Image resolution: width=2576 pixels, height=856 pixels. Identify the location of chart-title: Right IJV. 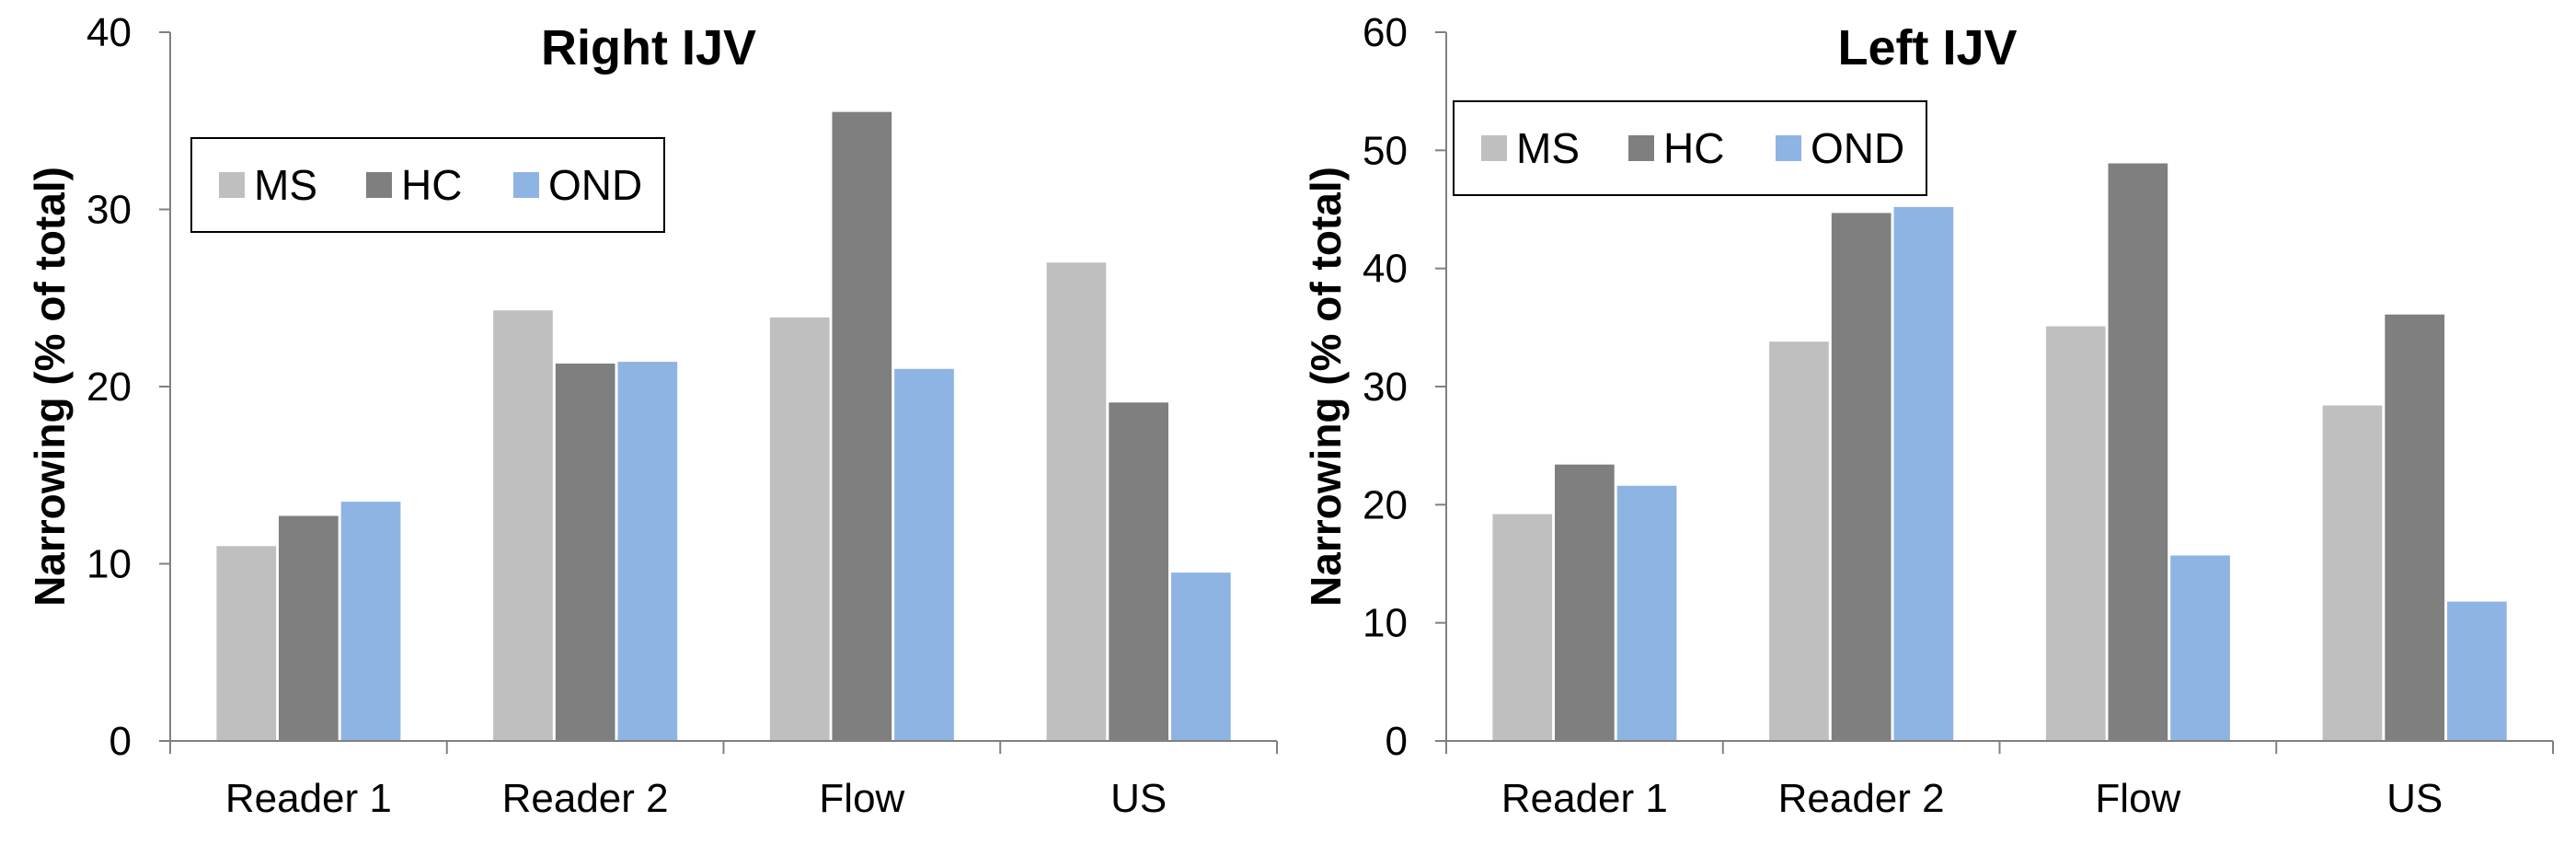
(648, 47).